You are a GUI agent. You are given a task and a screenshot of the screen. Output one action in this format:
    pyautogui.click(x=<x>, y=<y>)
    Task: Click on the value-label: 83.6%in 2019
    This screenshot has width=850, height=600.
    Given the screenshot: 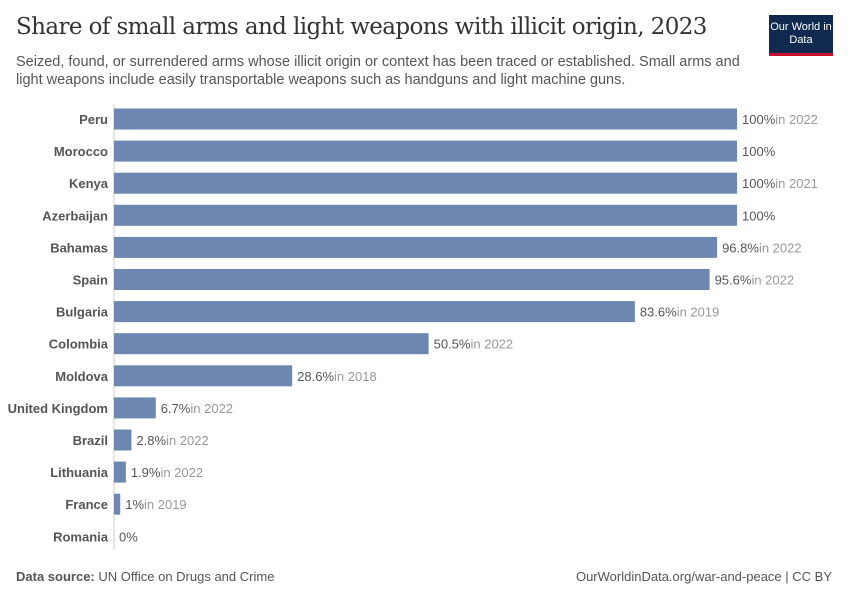 What is the action you would take?
    pyautogui.click(x=680, y=312)
    